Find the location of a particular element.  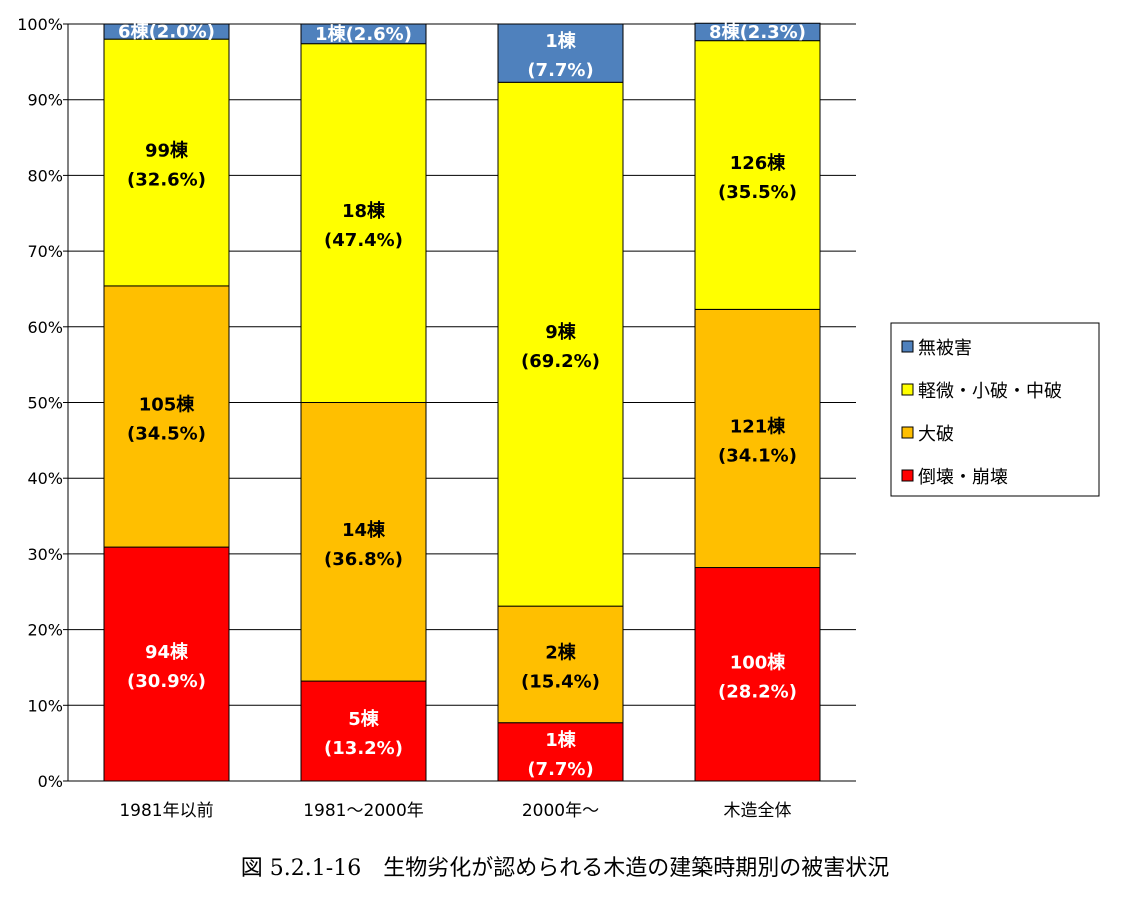

data-label-percent: (30.9%) is located at coordinates (166, 681).